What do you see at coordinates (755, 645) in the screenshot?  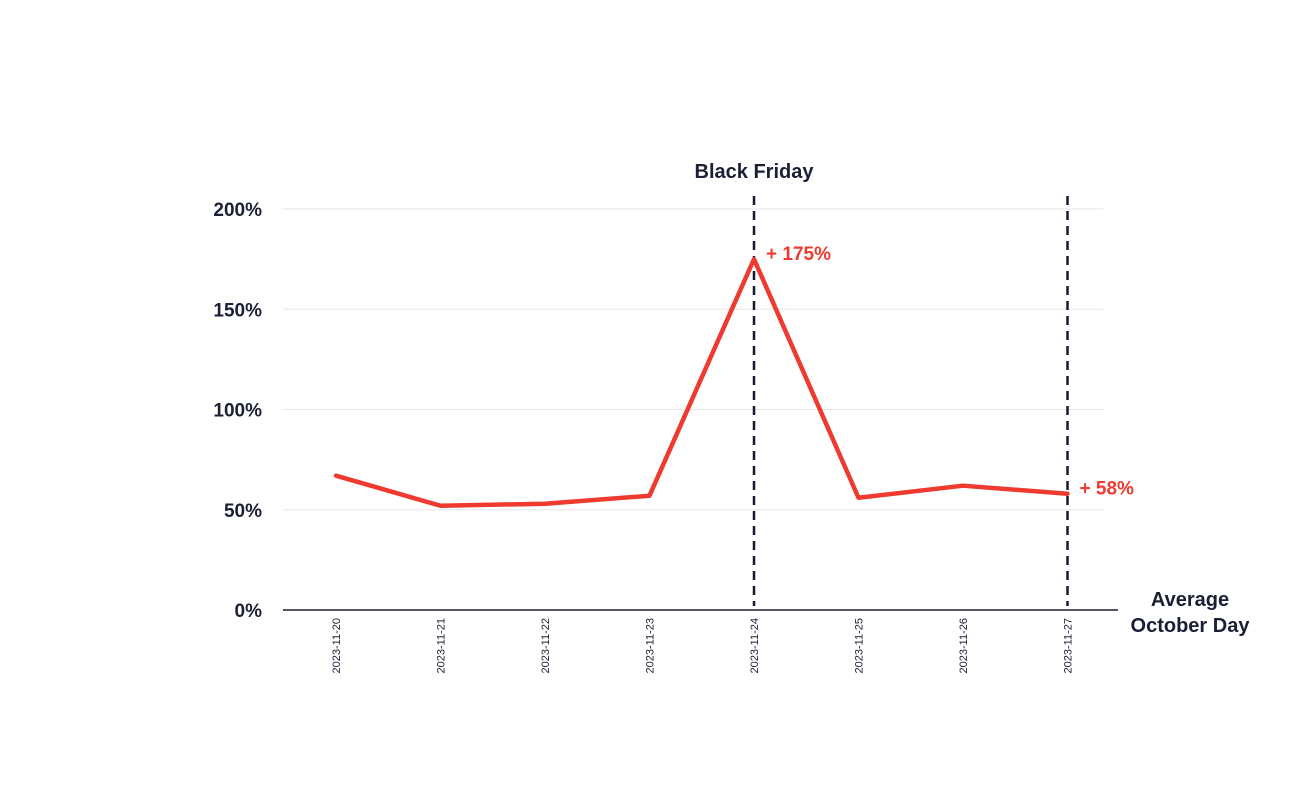 I see `x-tick-label: 2023-11-24` at bounding box center [755, 645].